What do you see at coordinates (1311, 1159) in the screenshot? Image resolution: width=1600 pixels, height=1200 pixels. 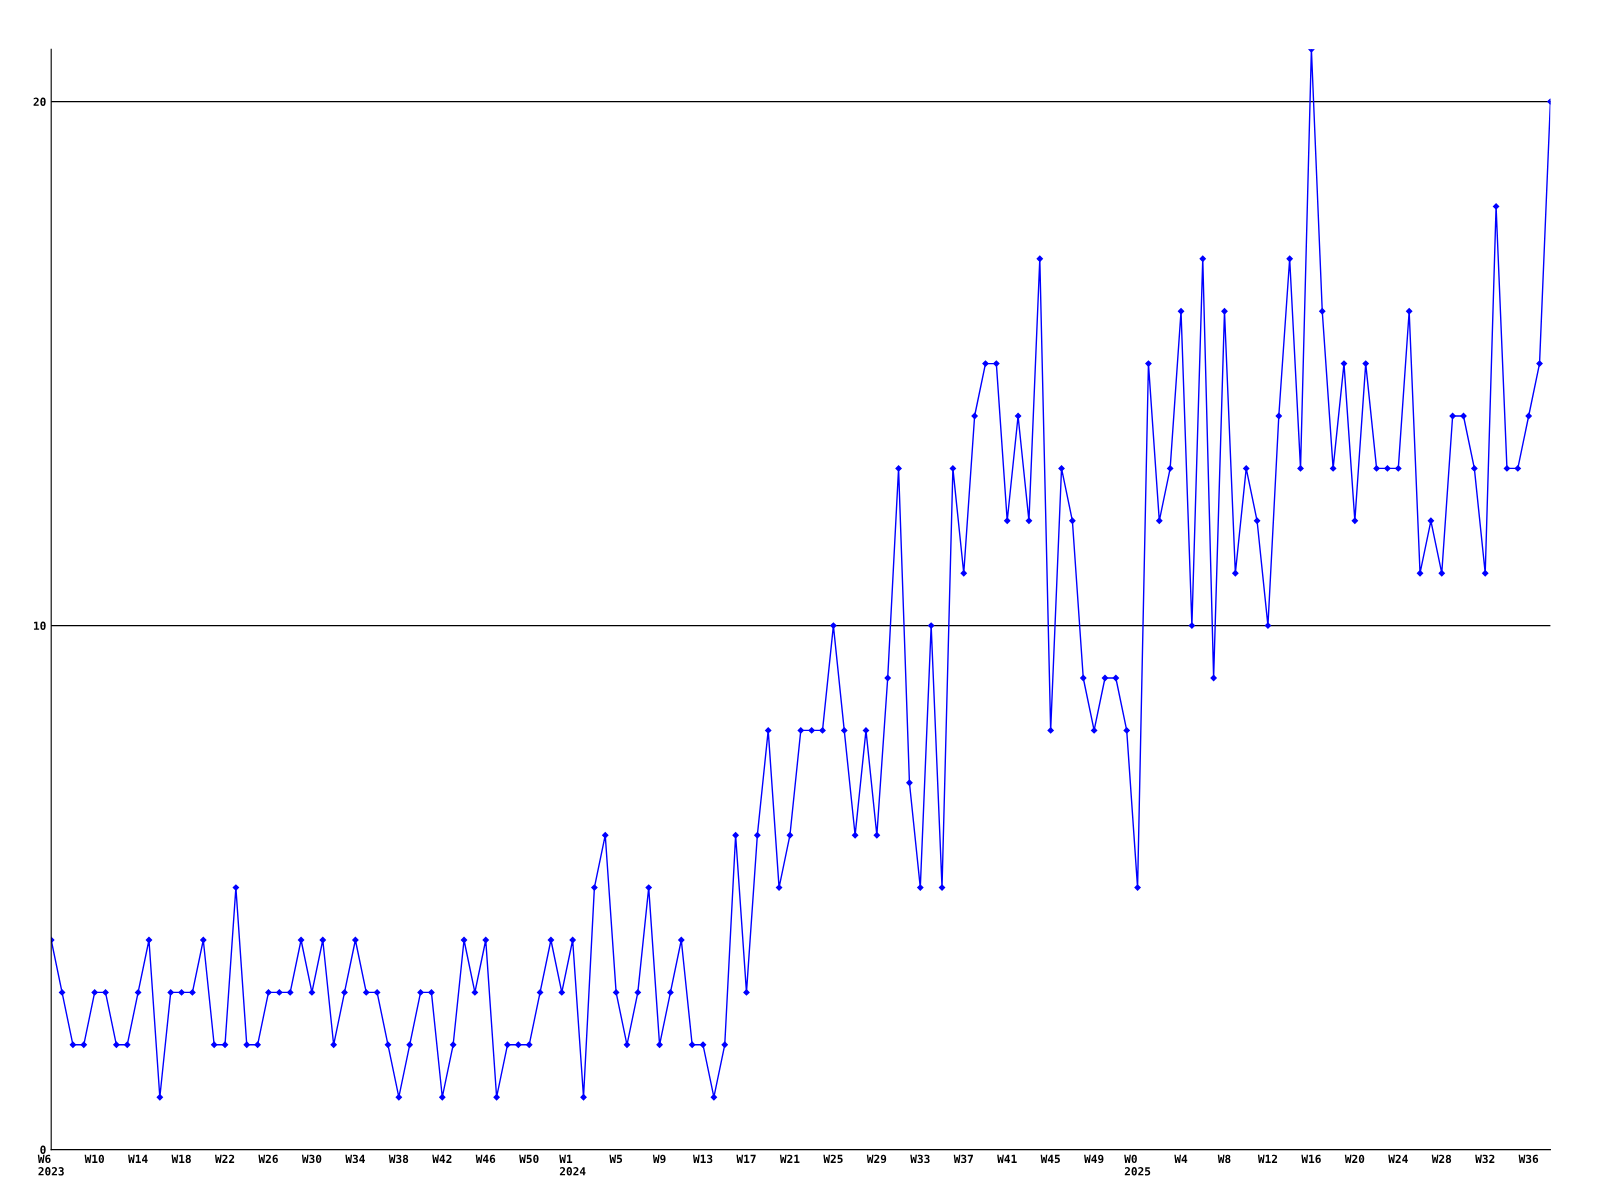 I see `x-tick-label: W16` at bounding box center [1311, 1159].